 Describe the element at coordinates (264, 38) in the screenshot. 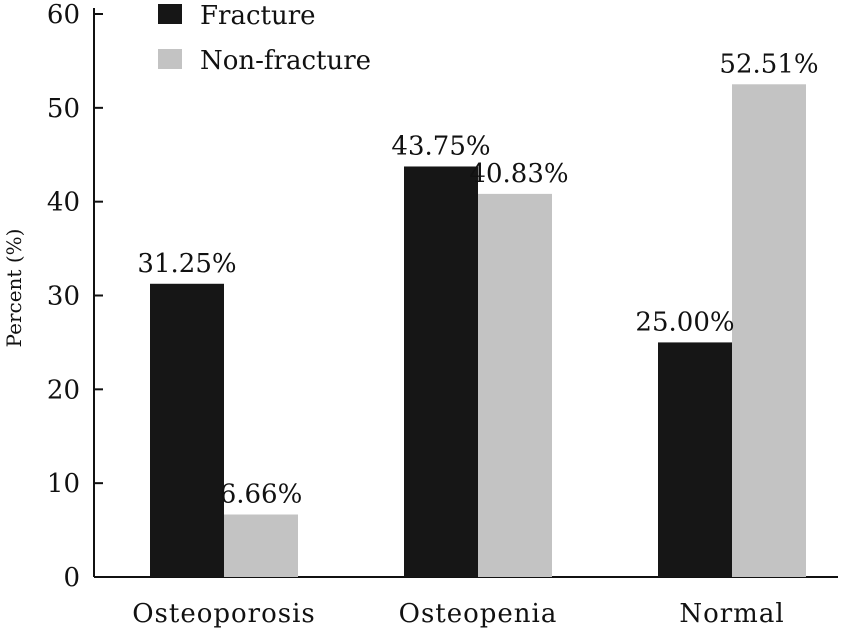

I see `legend: Fracture Non-fracture` at that location.